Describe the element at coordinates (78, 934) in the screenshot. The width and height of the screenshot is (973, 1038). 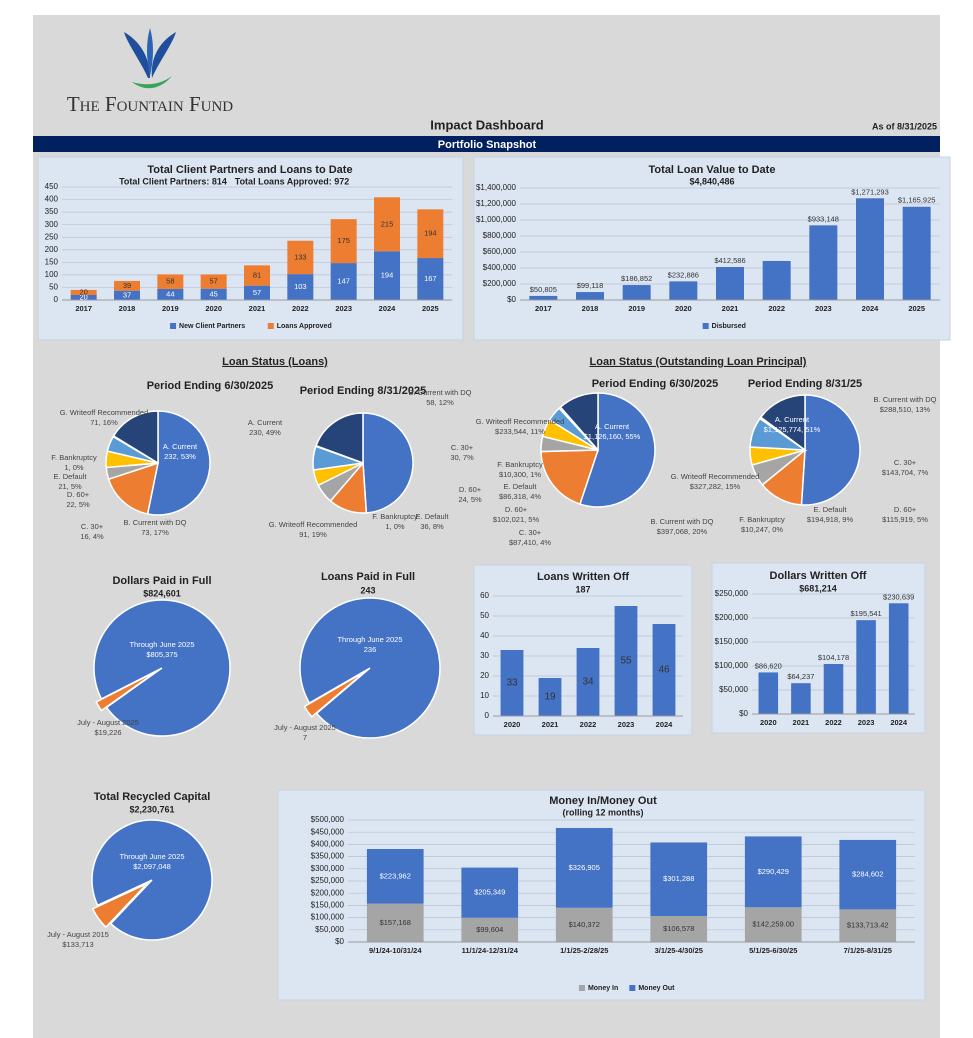
I see `slice-label: July - August 2015` at that location.